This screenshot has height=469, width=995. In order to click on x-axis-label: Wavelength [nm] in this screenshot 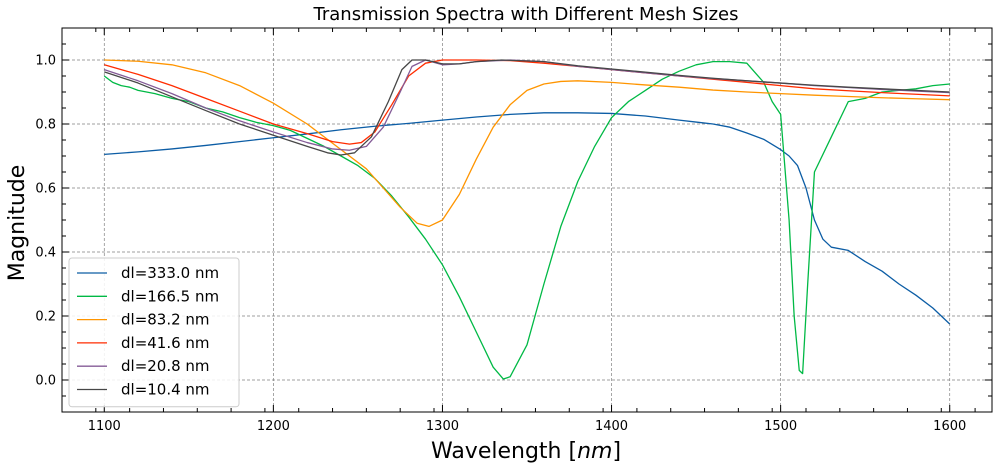, I will do `click(526, 451)`.